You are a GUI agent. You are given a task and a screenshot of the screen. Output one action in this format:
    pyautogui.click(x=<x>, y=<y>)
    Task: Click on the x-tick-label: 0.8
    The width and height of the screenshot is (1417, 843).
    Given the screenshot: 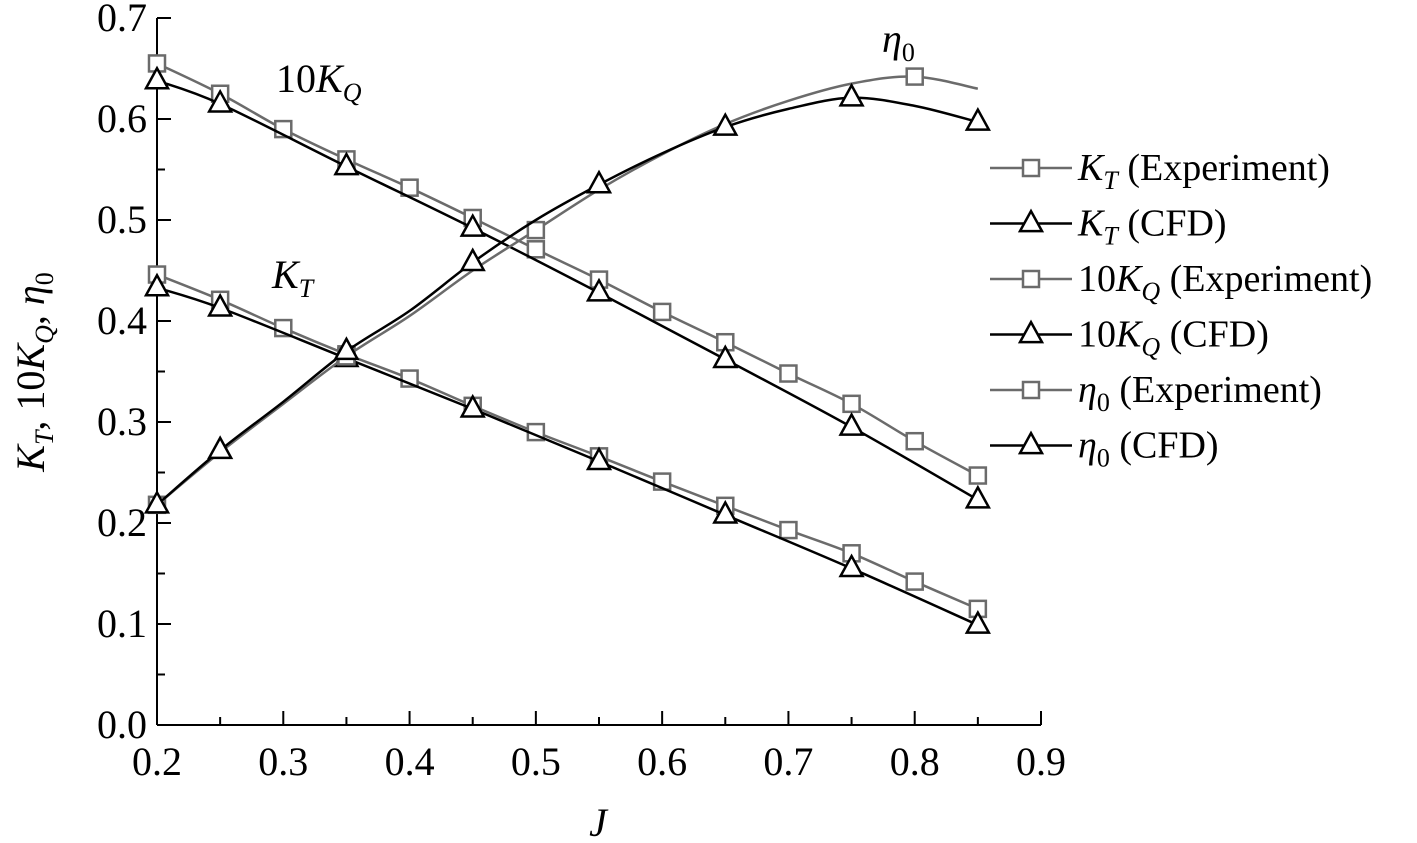 What is the action you would take?
    pyautogui.click(x=915, y=761)
    